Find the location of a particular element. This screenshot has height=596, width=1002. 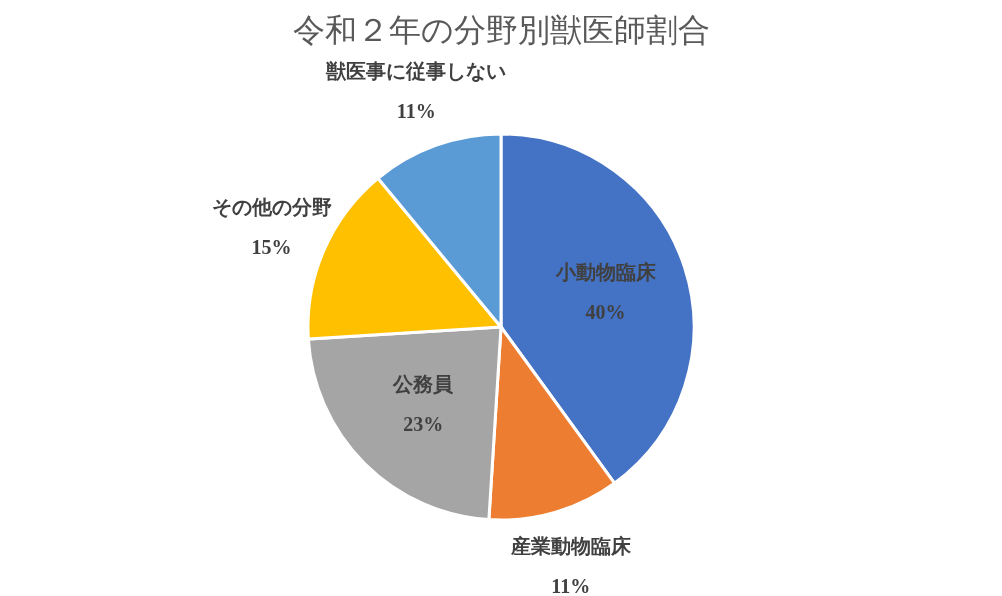

chart-title: 令和２年の分野別獣医師割合 is located at coordinates (501, 30).